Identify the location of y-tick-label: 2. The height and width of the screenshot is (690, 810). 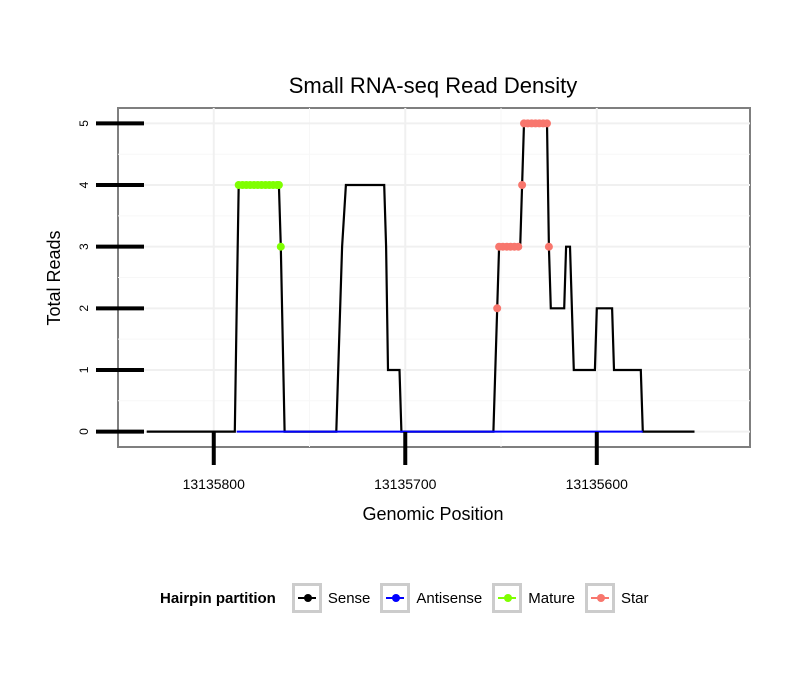
(84, 308).